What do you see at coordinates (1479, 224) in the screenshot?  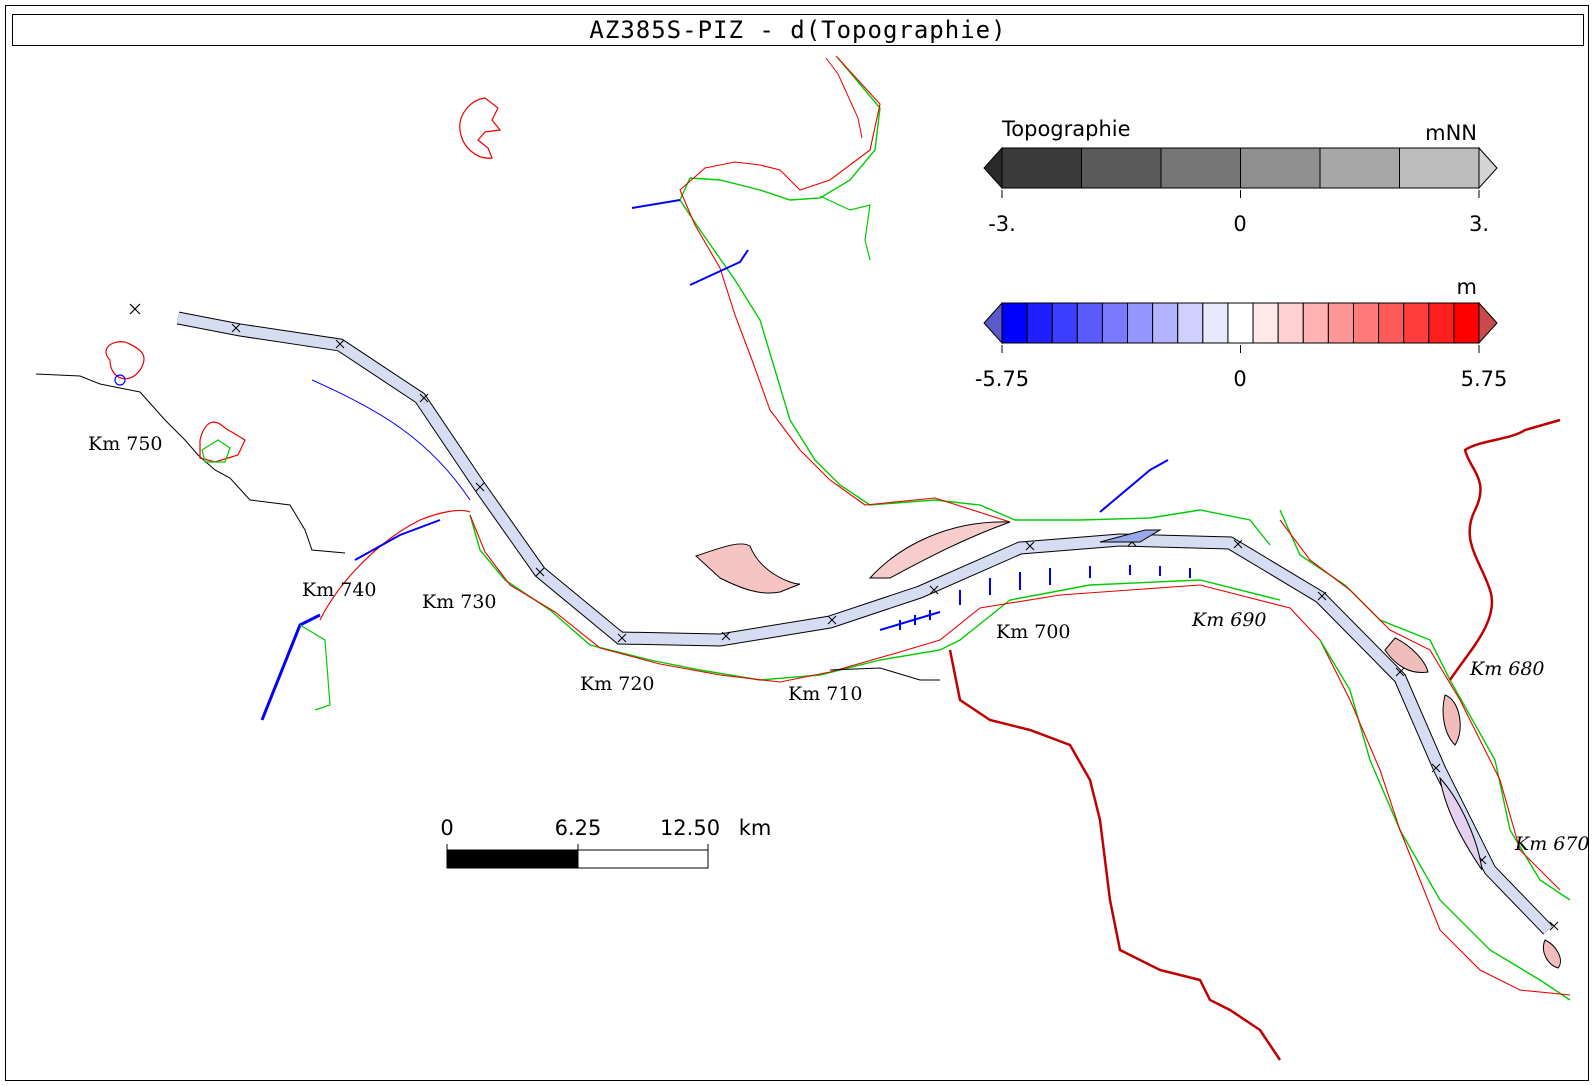 I see `topo-tick-label-max: 3.` at bounding box center [1479, 224].